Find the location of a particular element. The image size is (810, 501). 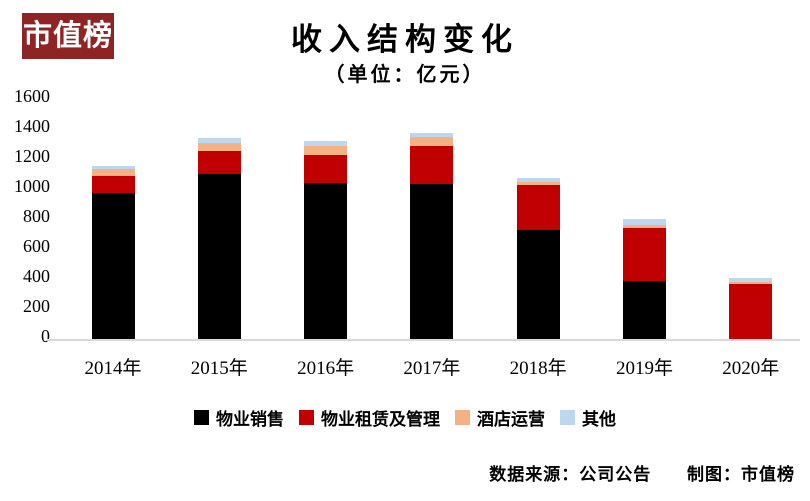

x-tick-label: 2014年 is located at coordinates (113, 368).